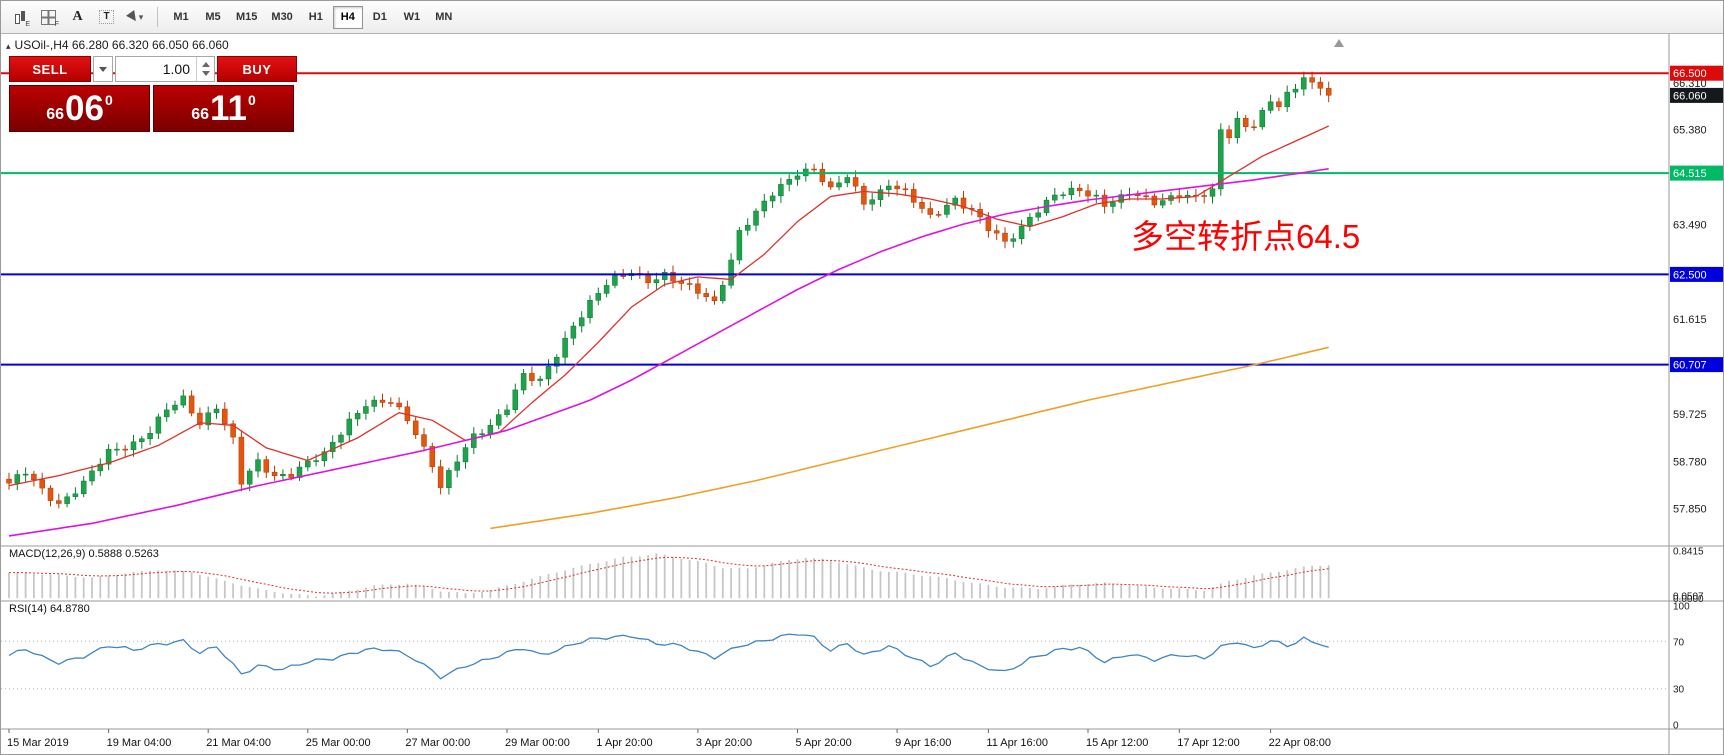 This screenshot has width=1724, height=755. Describe the element at coordinates (1246, 236) in the screenshot. I see `chart-annotation-text: 多空转折点64.5` at that location.